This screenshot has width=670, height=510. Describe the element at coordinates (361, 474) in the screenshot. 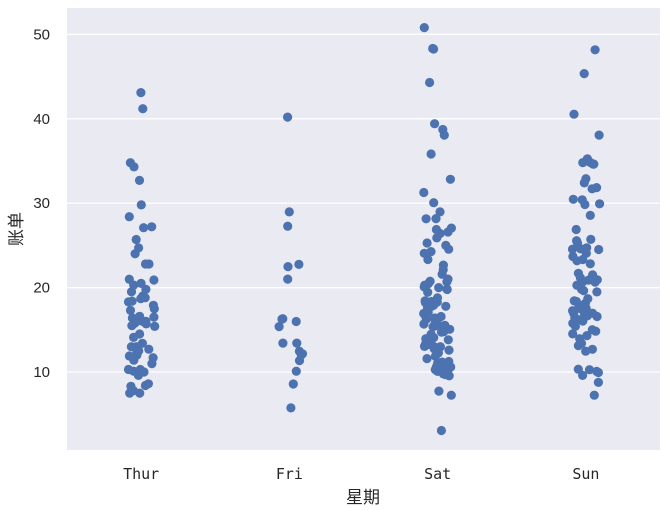

I see `x-tick-labels: Thur Fri Sat Sun` at that location.